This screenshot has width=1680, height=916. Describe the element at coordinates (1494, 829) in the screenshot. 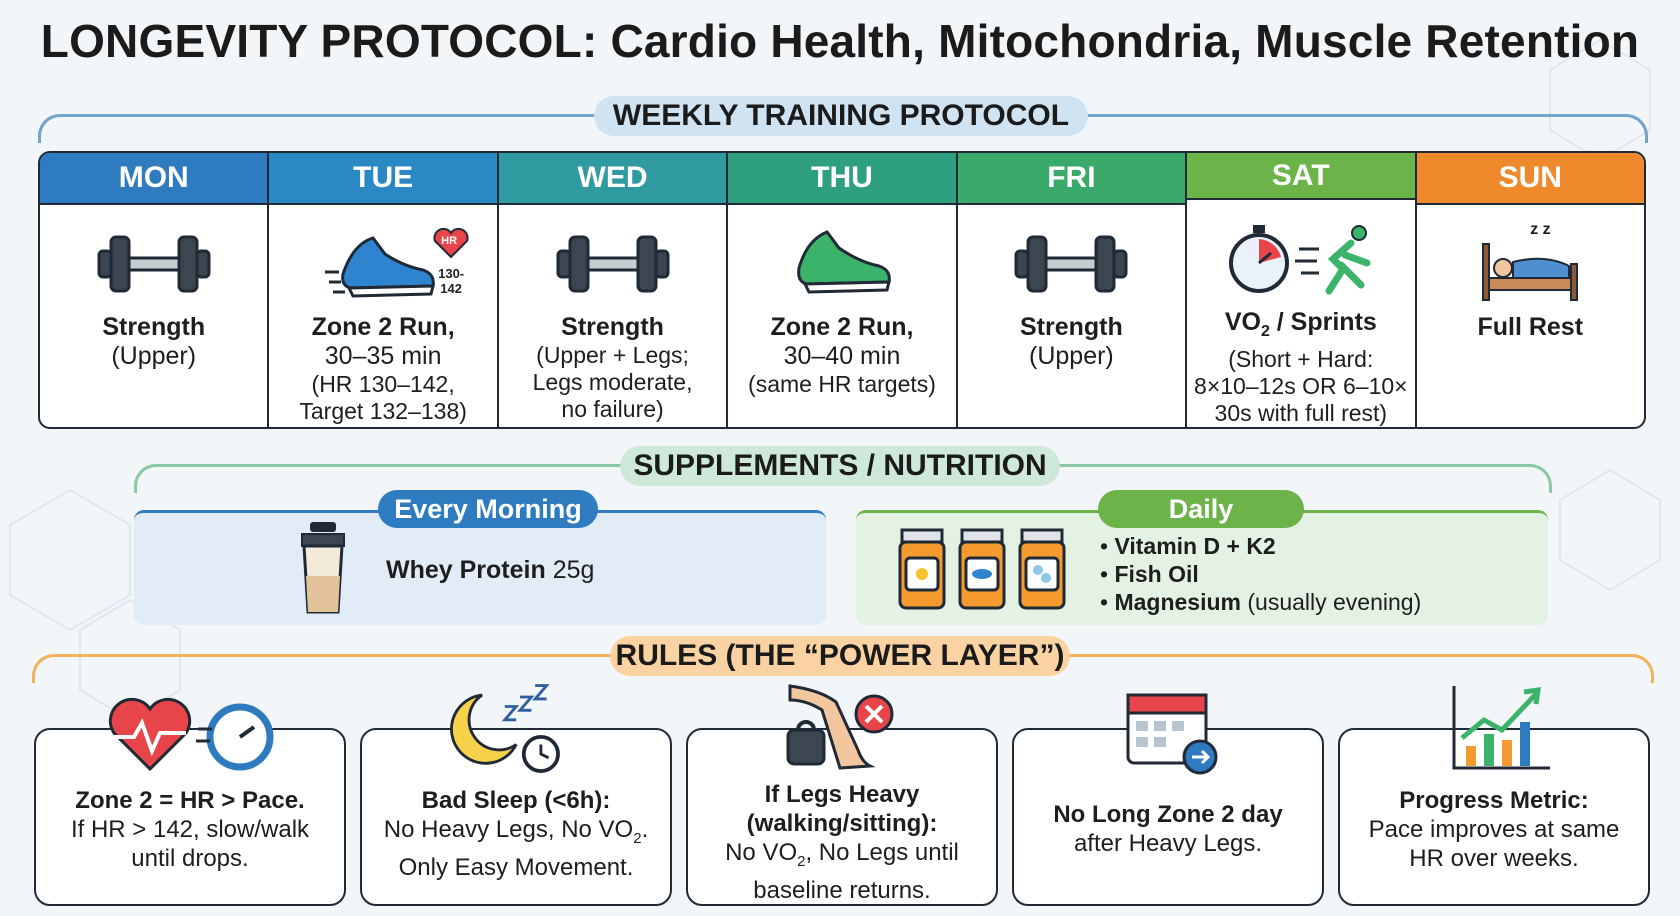

I see `rule-line: Pace improves at same` at that location.